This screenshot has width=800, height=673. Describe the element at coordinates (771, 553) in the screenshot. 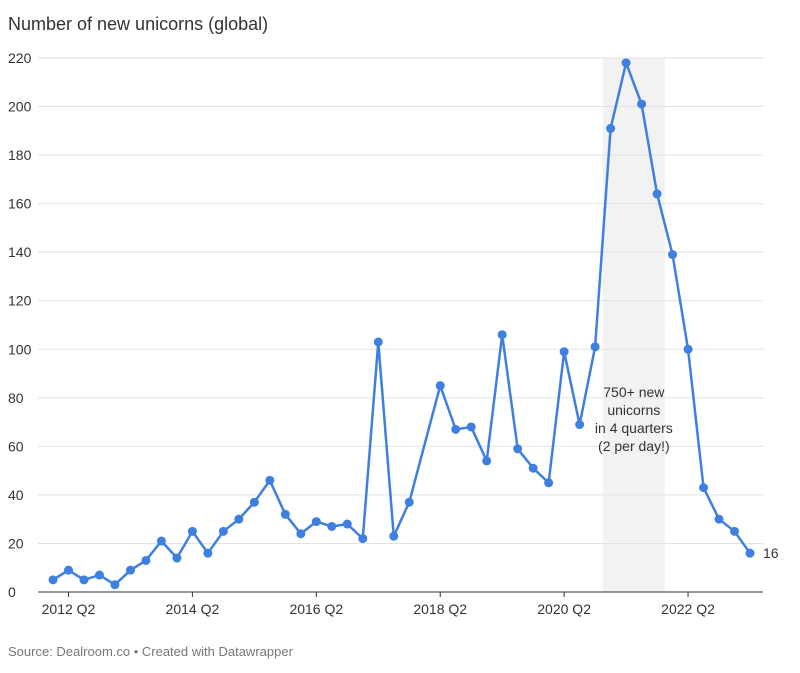

I see `end-label: 16` at that location.